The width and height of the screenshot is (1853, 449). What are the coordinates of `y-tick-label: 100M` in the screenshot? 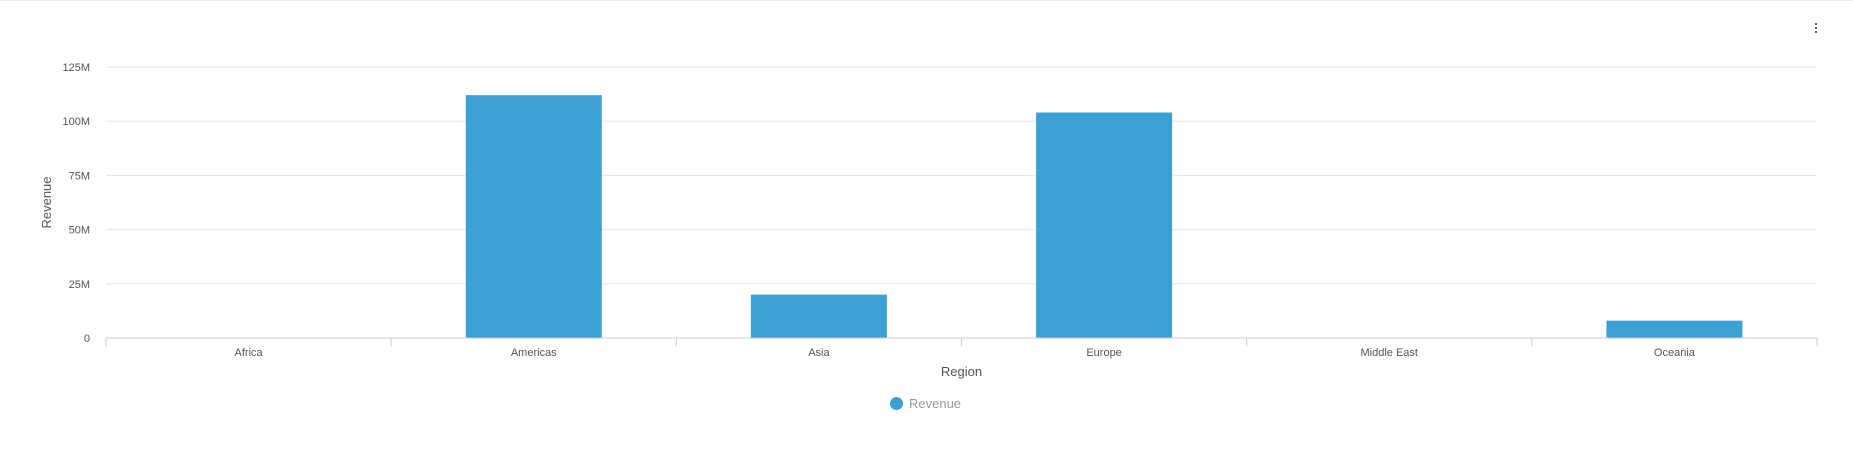 It's located at (76, 122).